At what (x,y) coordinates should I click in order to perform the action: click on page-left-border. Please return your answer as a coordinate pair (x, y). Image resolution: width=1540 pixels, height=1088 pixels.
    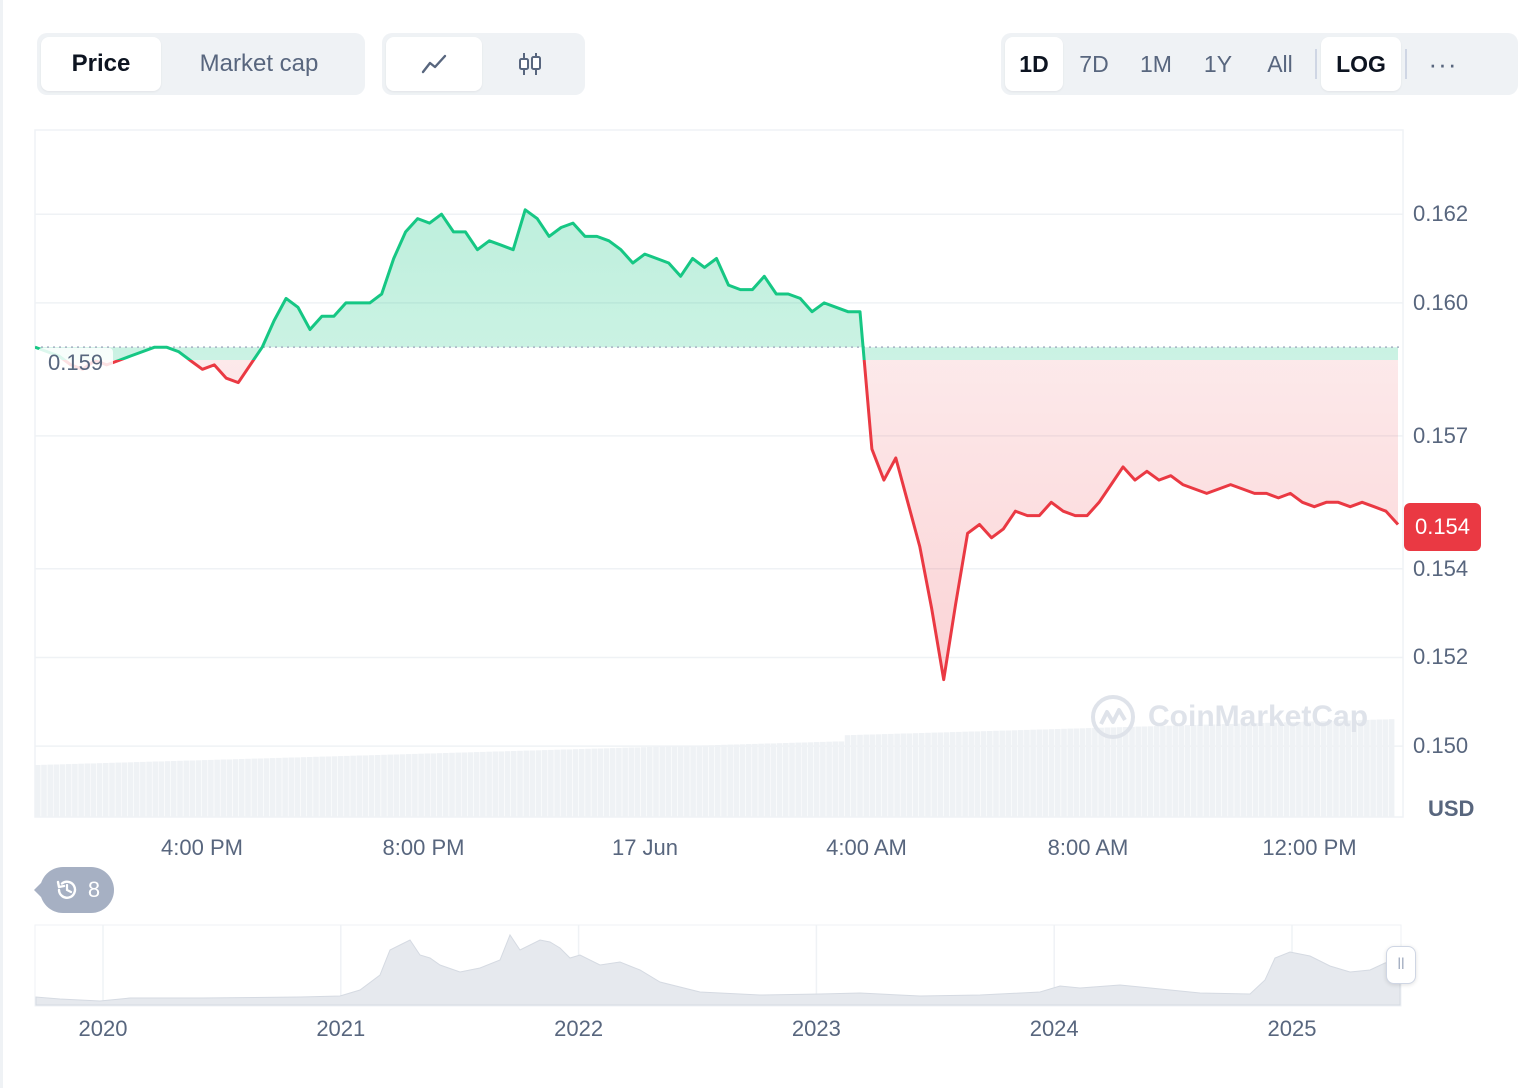
    Looking at the image, I should click on (1, 544).